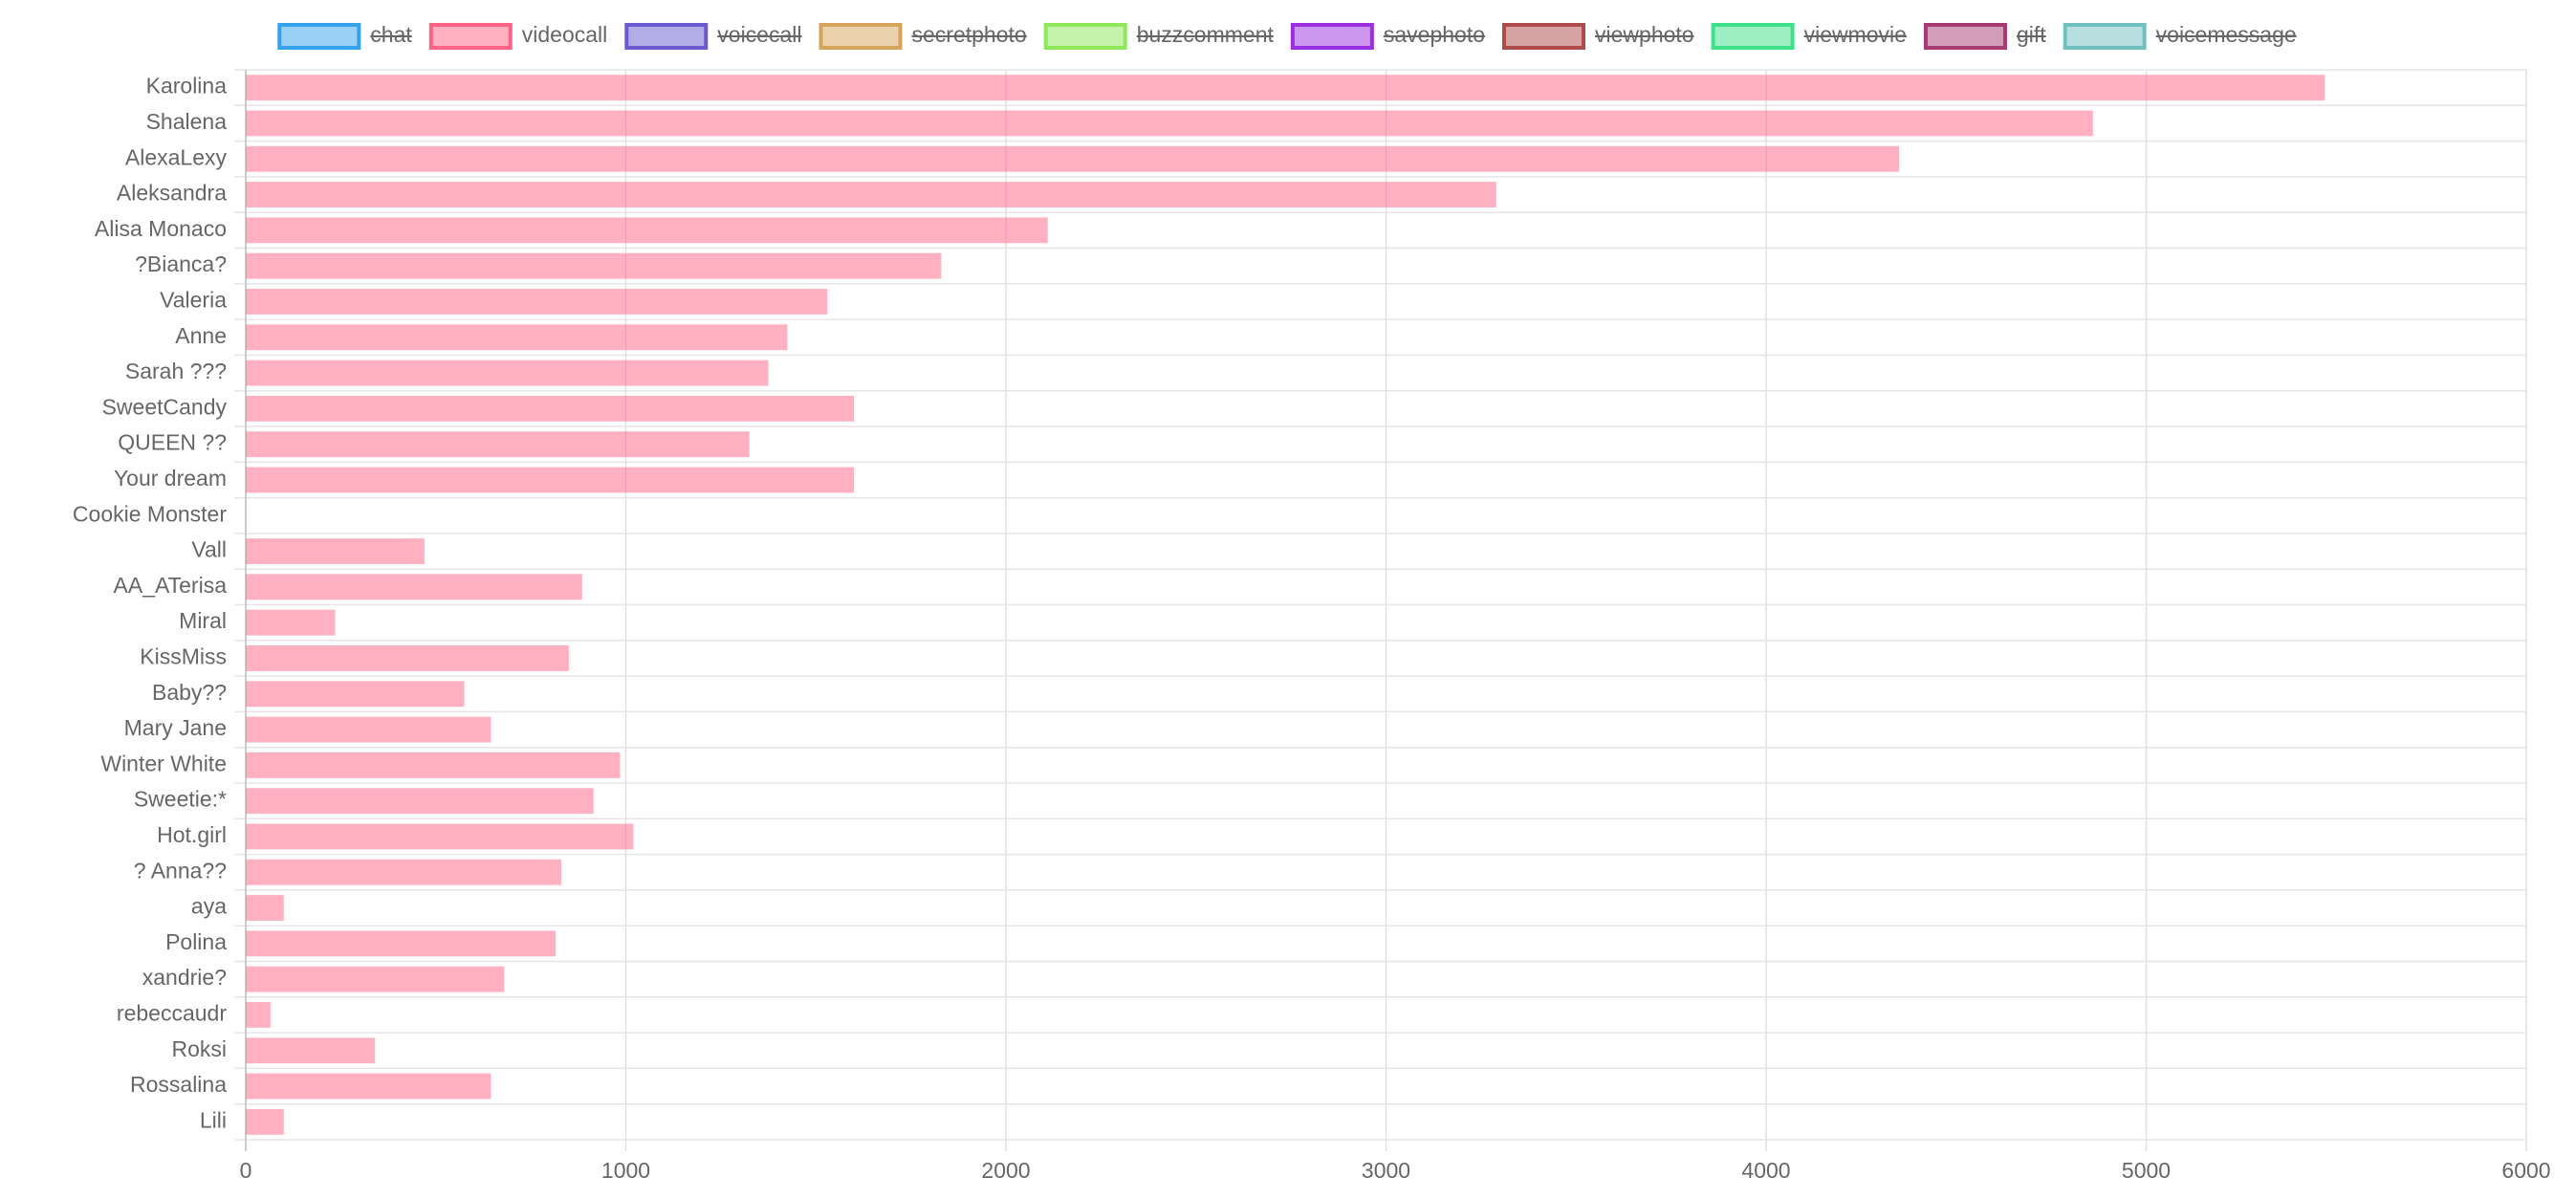  What do you see at coordinates (969, 34) in the screenshot?
I see `legend-label: secretphoto` at bounding box center [969, 34].